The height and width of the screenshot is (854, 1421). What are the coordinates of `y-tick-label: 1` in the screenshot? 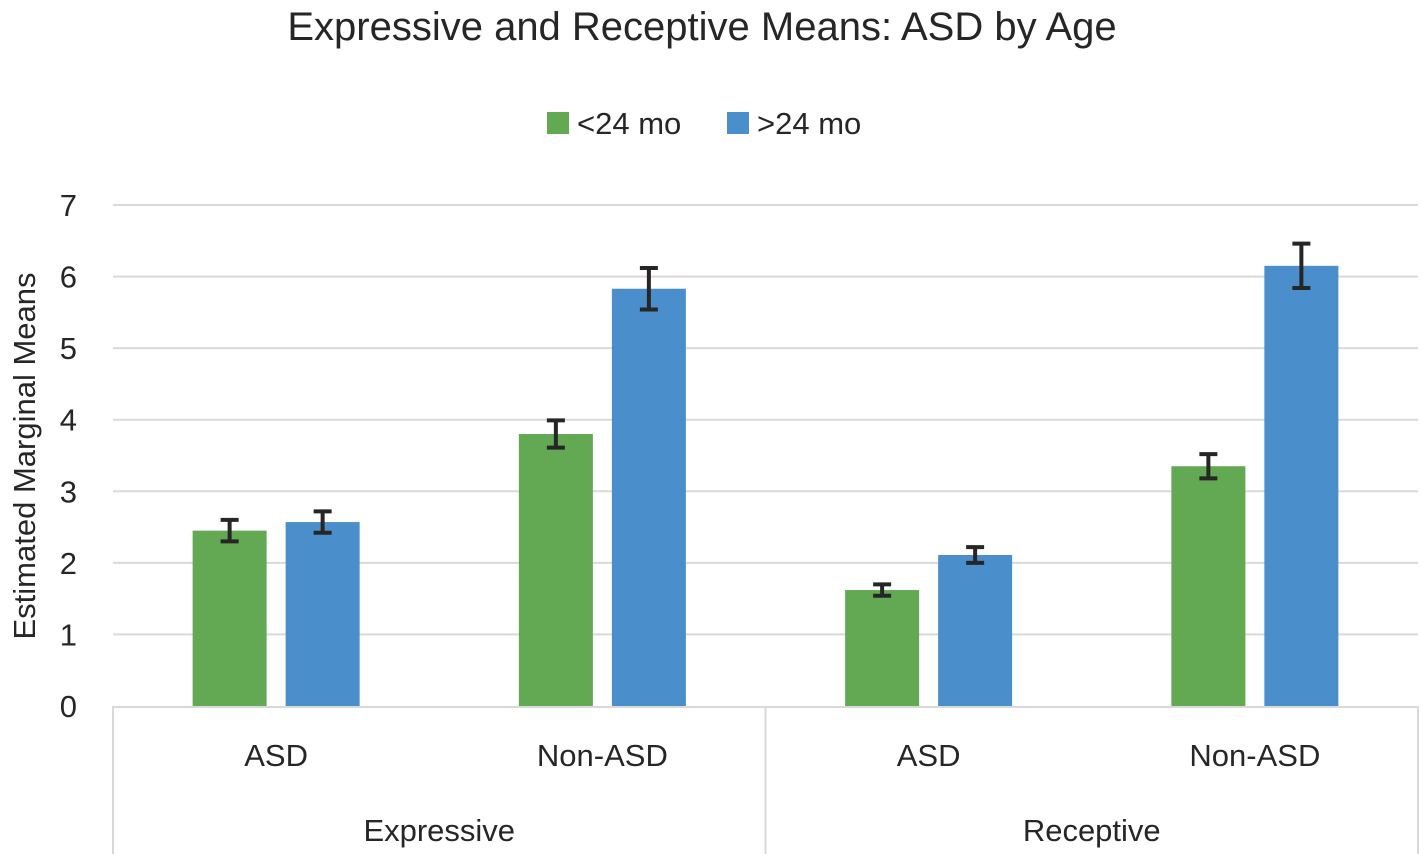 It's located at (68, 634).